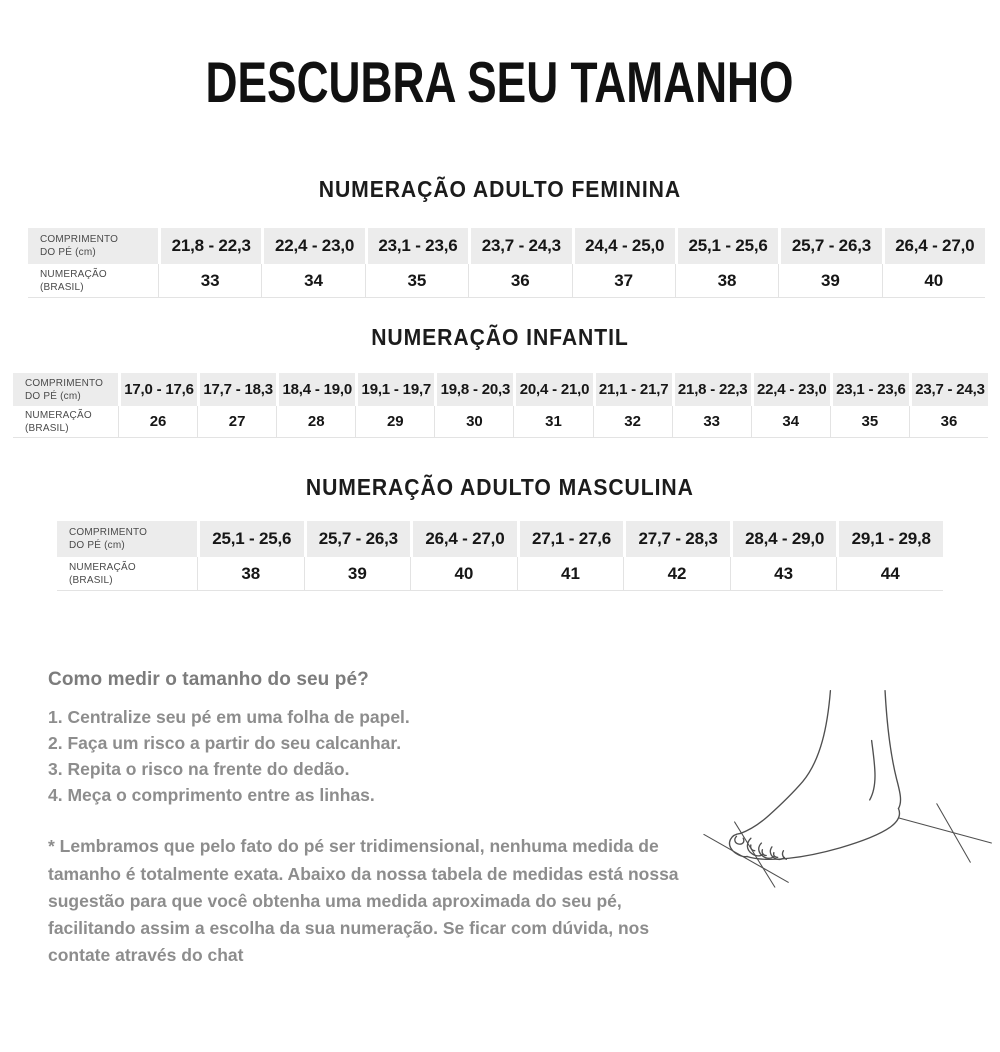 Image resolution: width=1000 pixels, height=1052 pixels. I want to click on length-cell: 19,8 - 20,3, so click(474, 389).